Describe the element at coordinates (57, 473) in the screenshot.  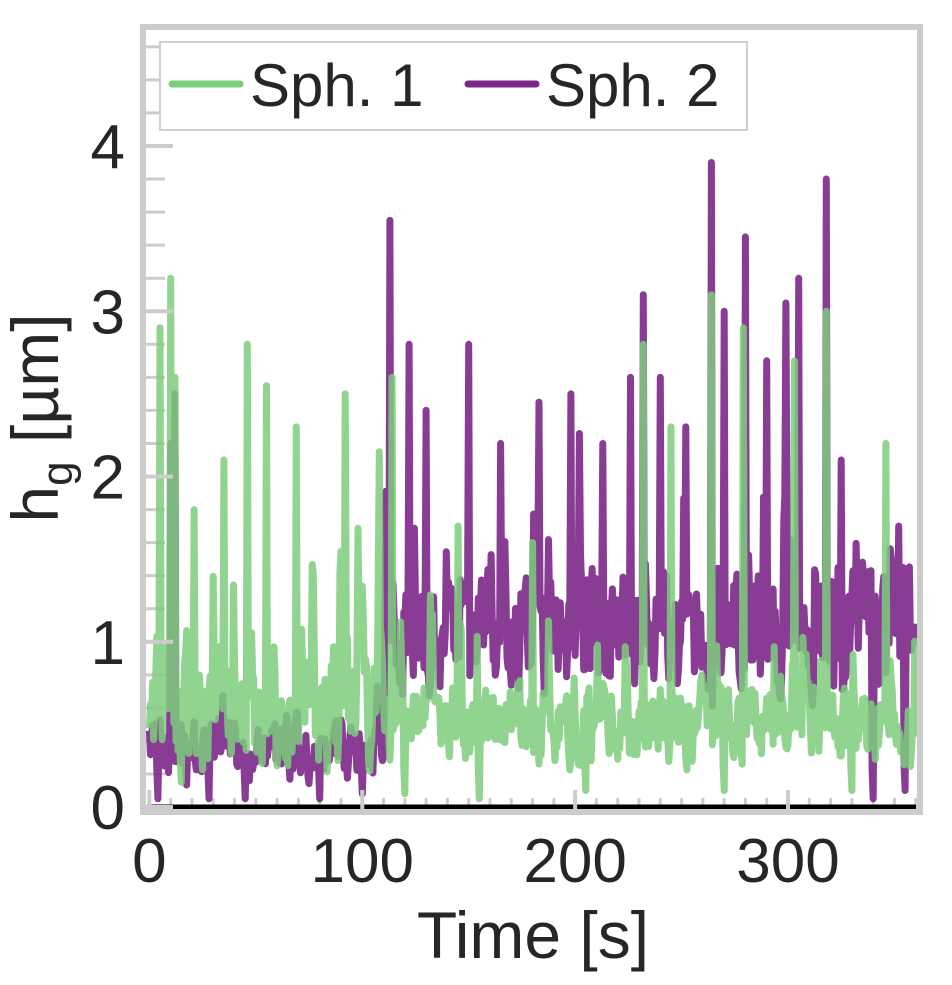
I see `y-axis-label-subscript: g` at that location.